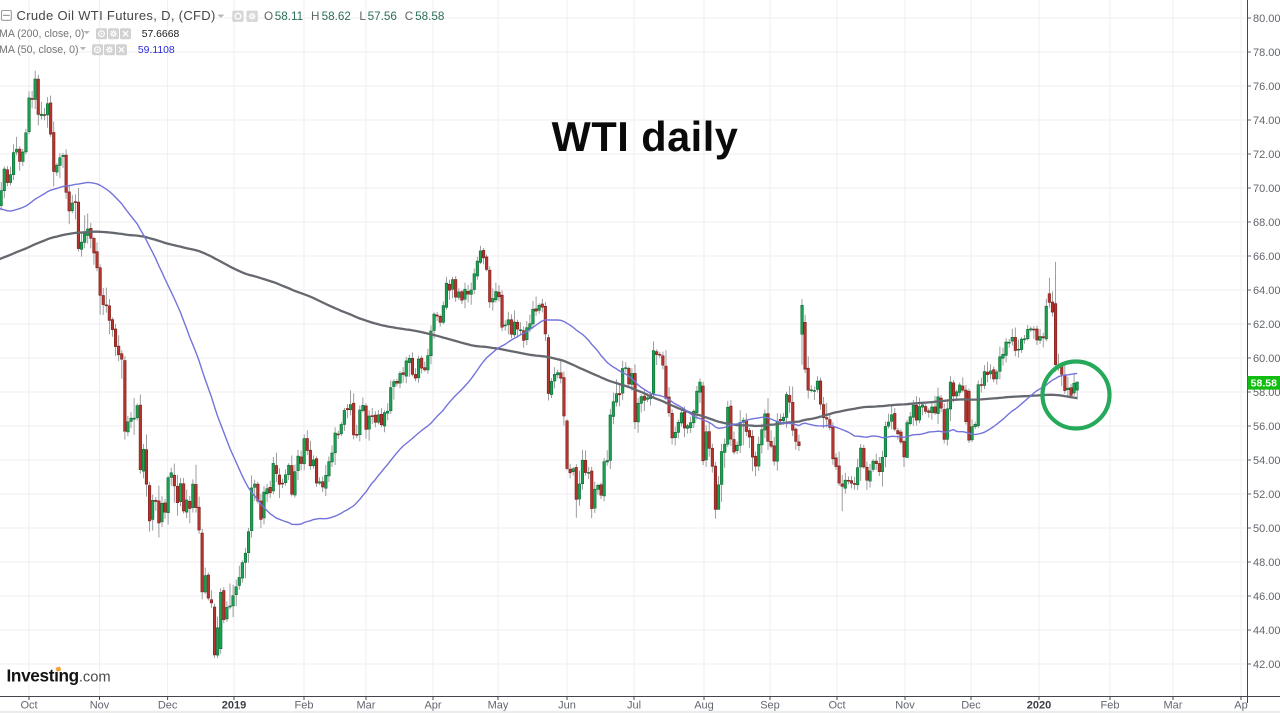 The height and width of the screenshot is (713, 1280). What do you see at coordinates (704, 706) in the screenshot?
I see `svg-text: Aug` at bounding box center [704, 706].